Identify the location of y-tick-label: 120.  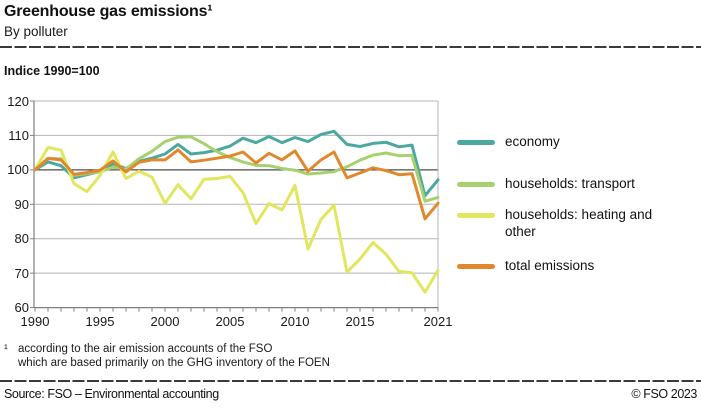
(18, 101).